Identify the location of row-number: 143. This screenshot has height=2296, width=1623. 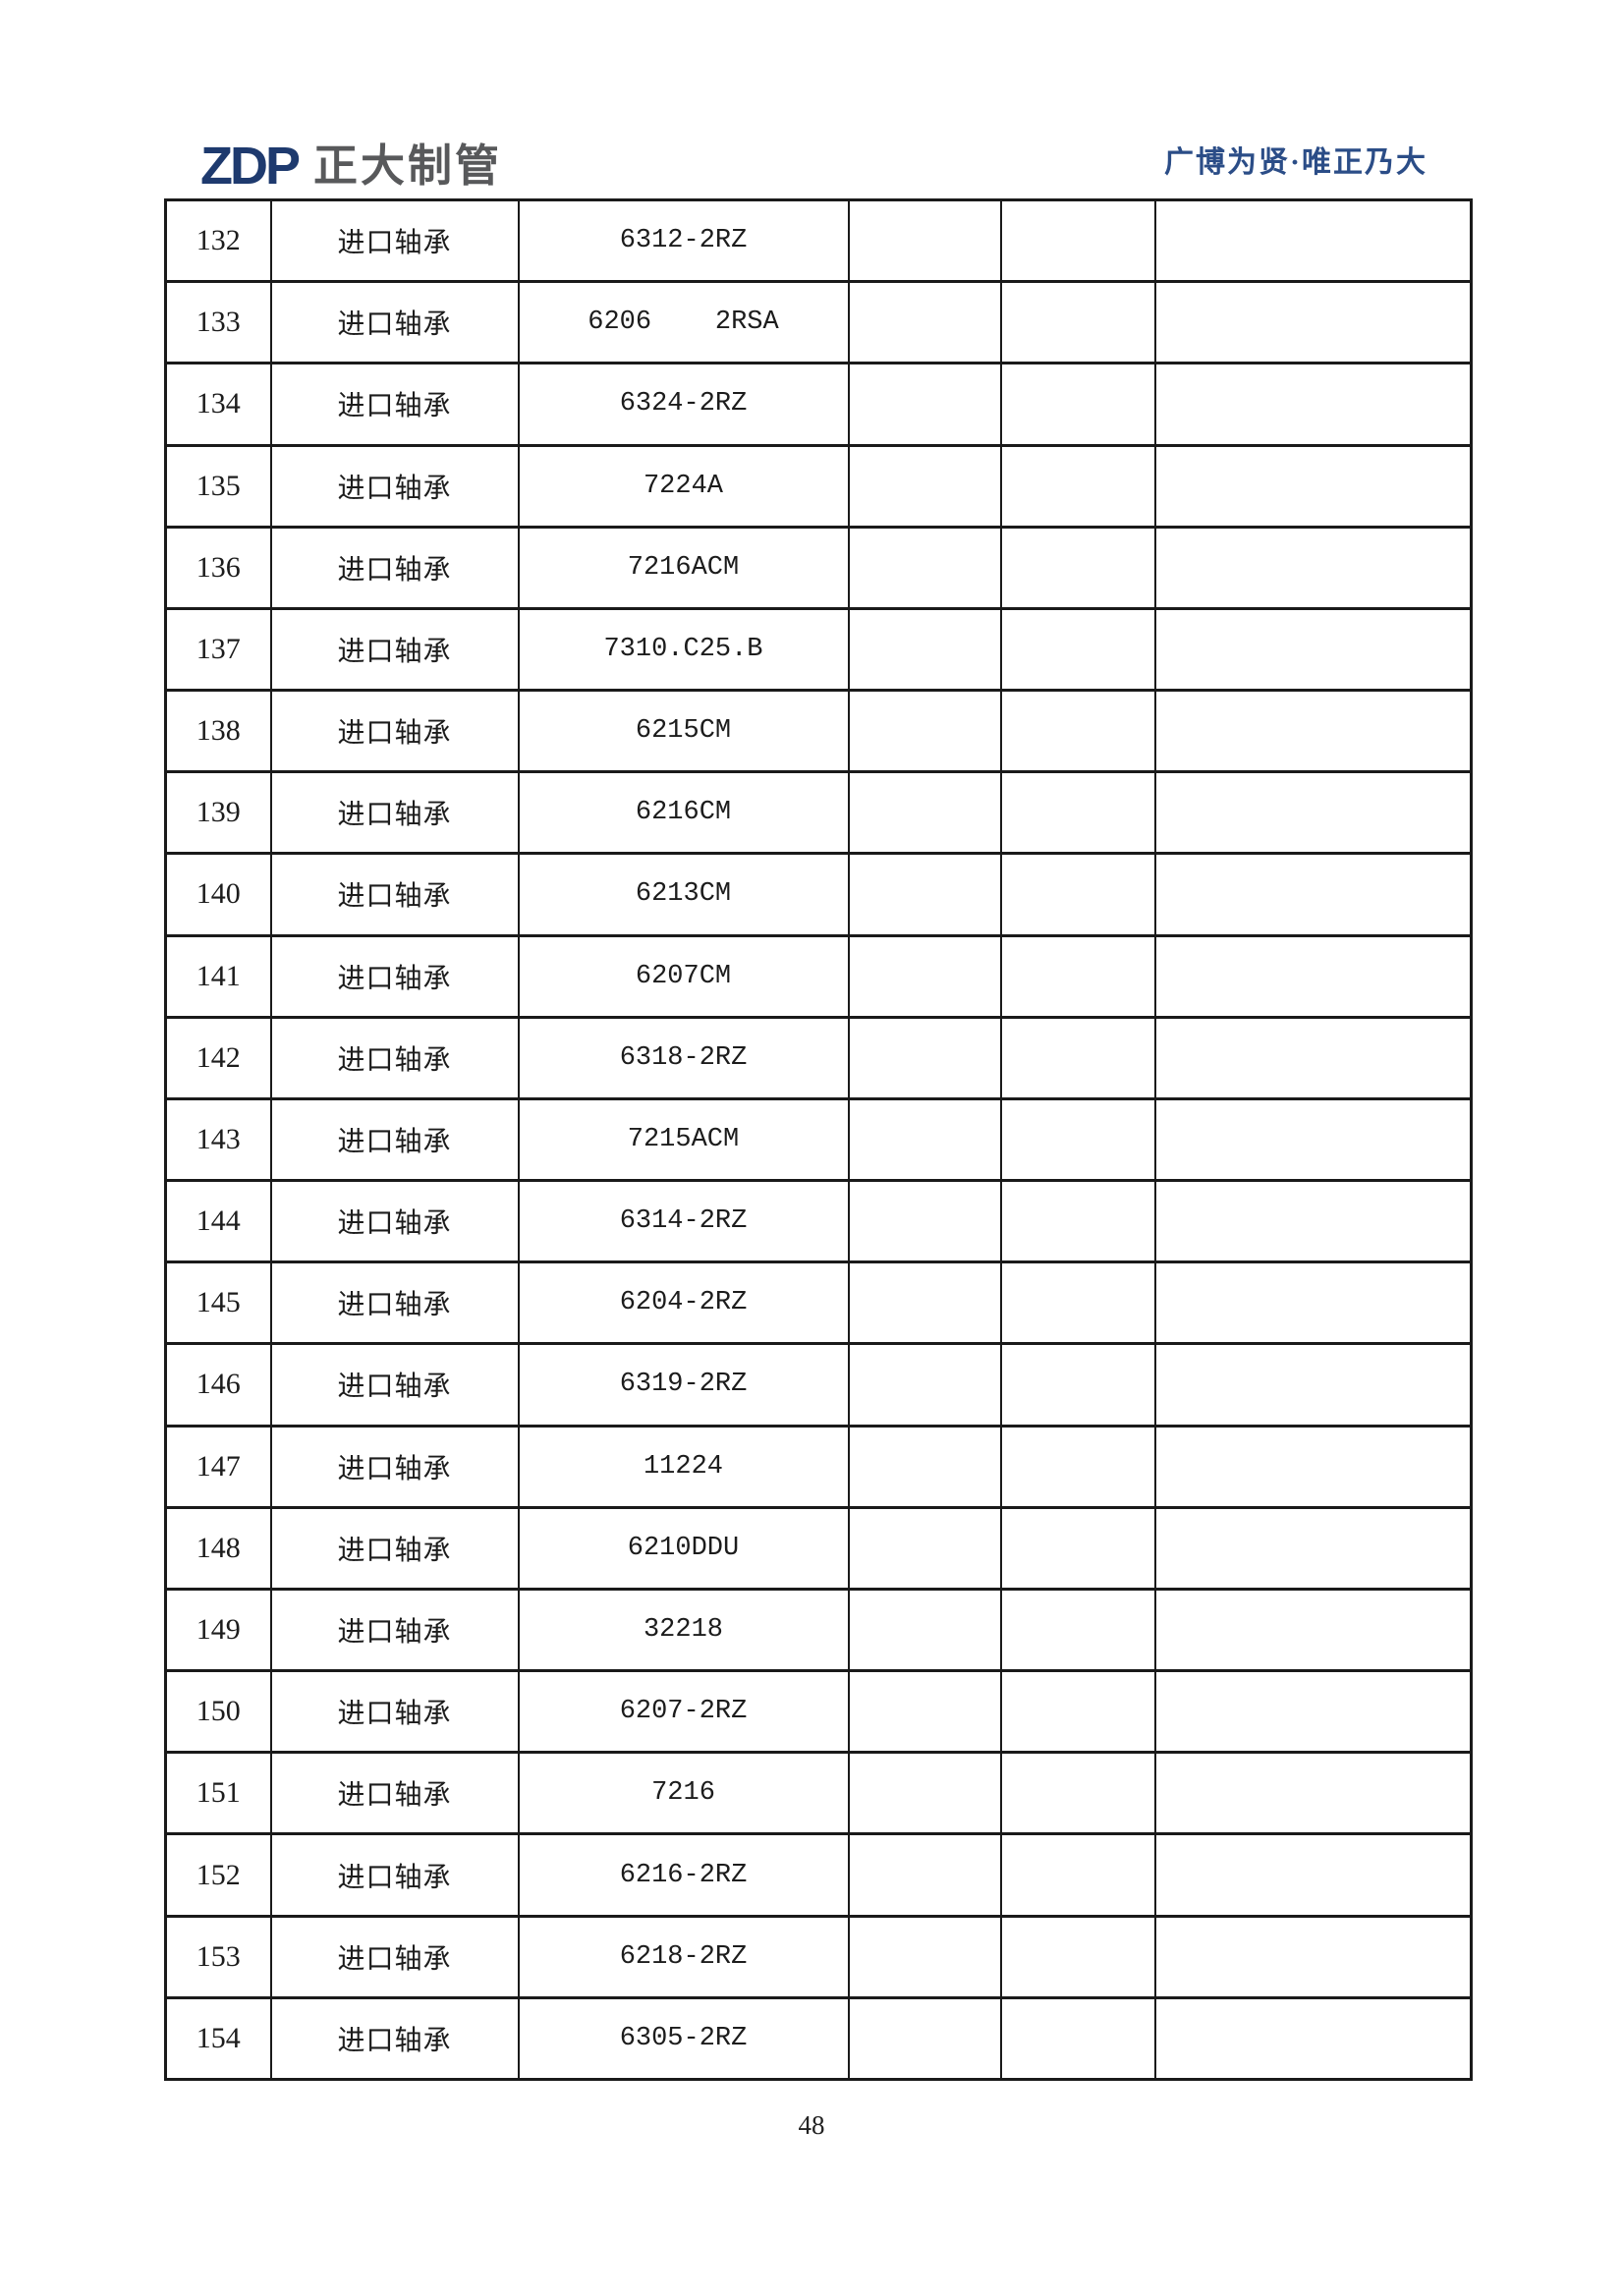
(218, 1139).